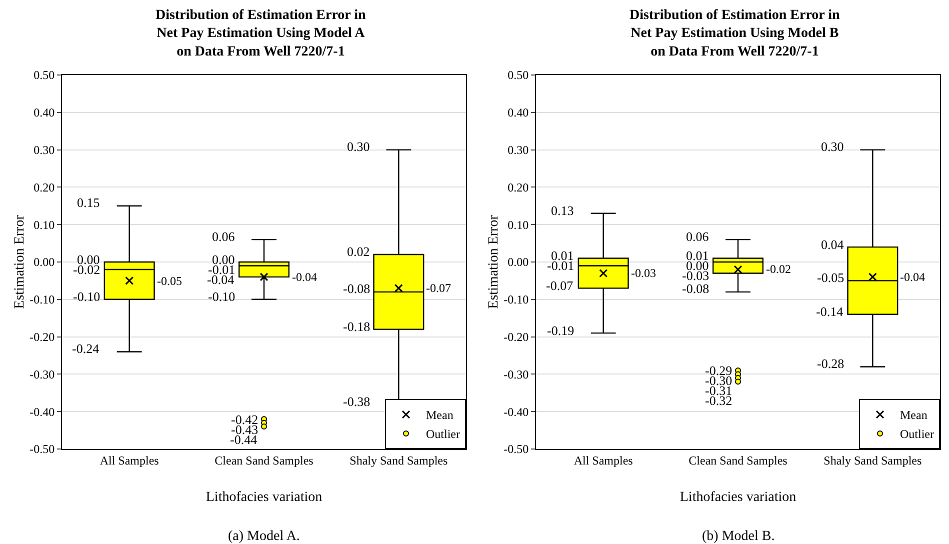  What do you see at coordinates (832, 244) in the screenshot?
I see `annotation: 0.04` at bounding box center [832, 244].